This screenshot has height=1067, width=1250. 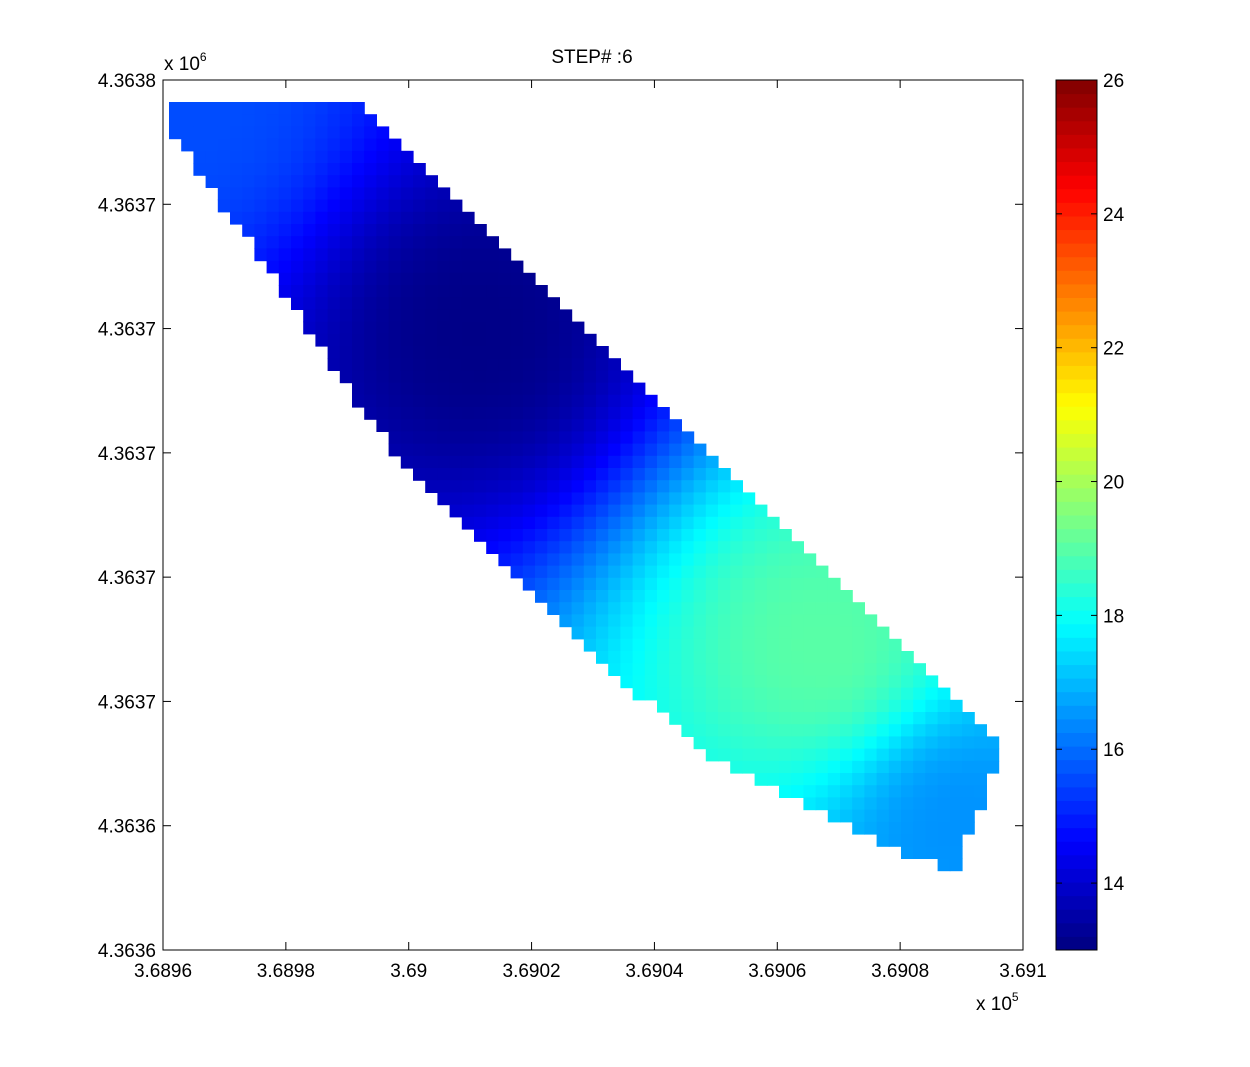 What do you see at coordinates (1113, 750) in the screenshot?
I see `colorbar-tick-label: 16` at bounding box center [1113, 750].